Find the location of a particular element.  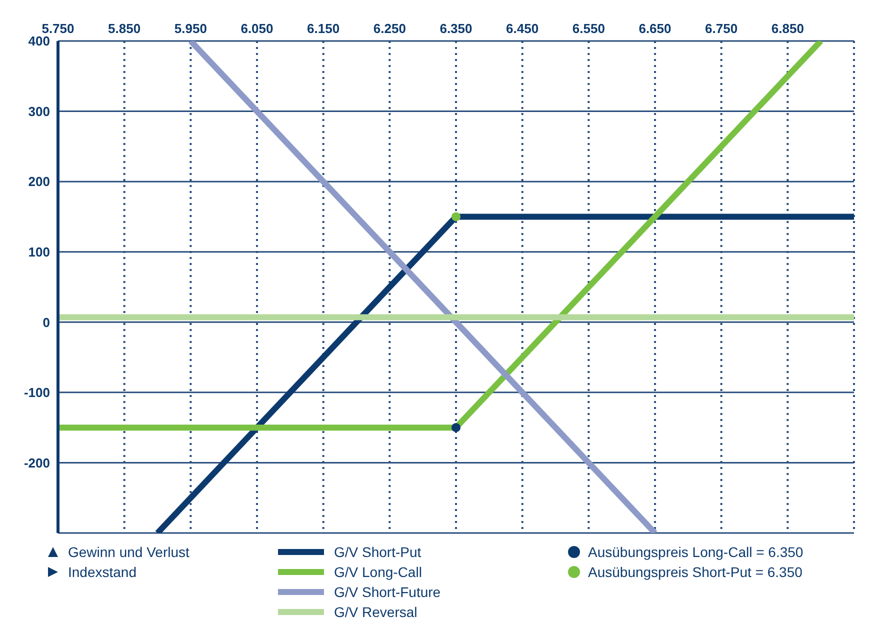

y-tick-label: 0 is located at coordinates (46, 322).